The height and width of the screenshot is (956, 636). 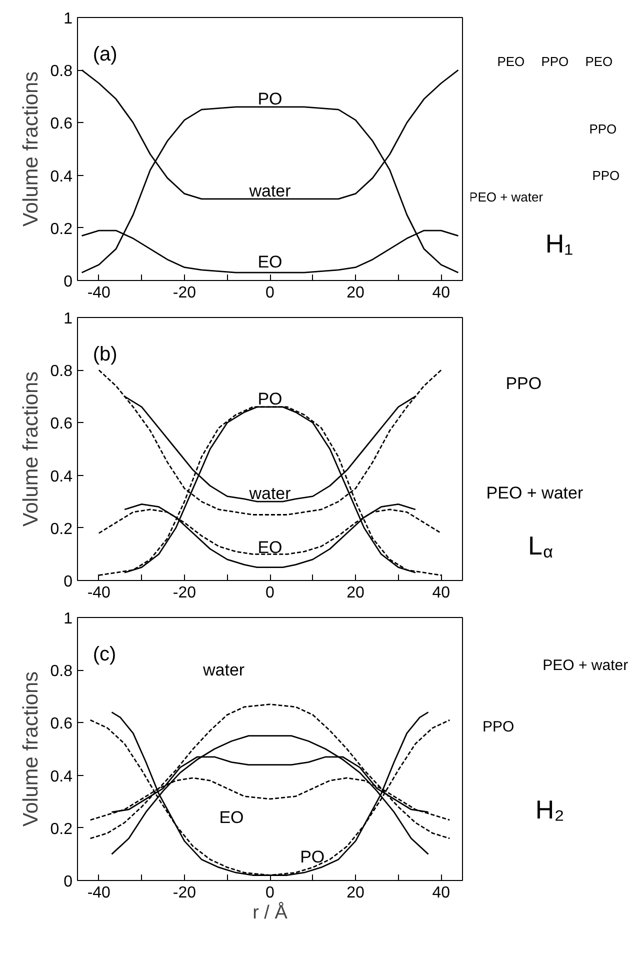 I want to click on text: H₂, so click(x=549, y=809).